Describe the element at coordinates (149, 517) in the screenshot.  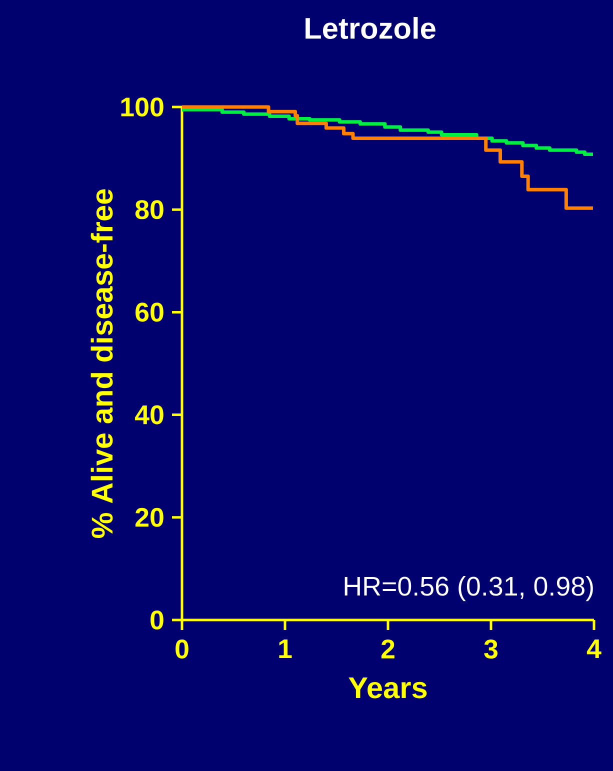
I see `y-tick-label: 20` at that location.